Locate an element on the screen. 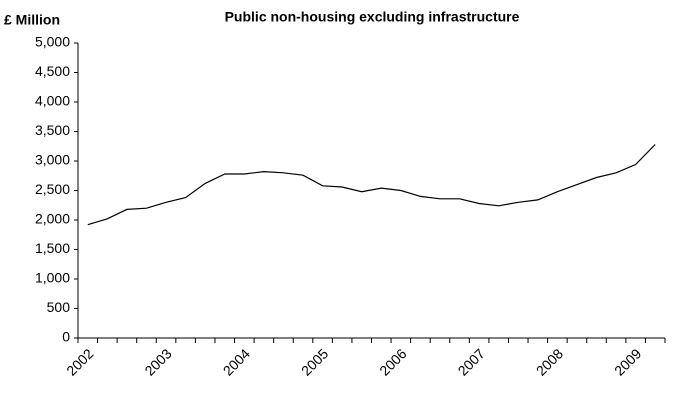  x-tick-label: 2006 is located at coordinates (392, 361).